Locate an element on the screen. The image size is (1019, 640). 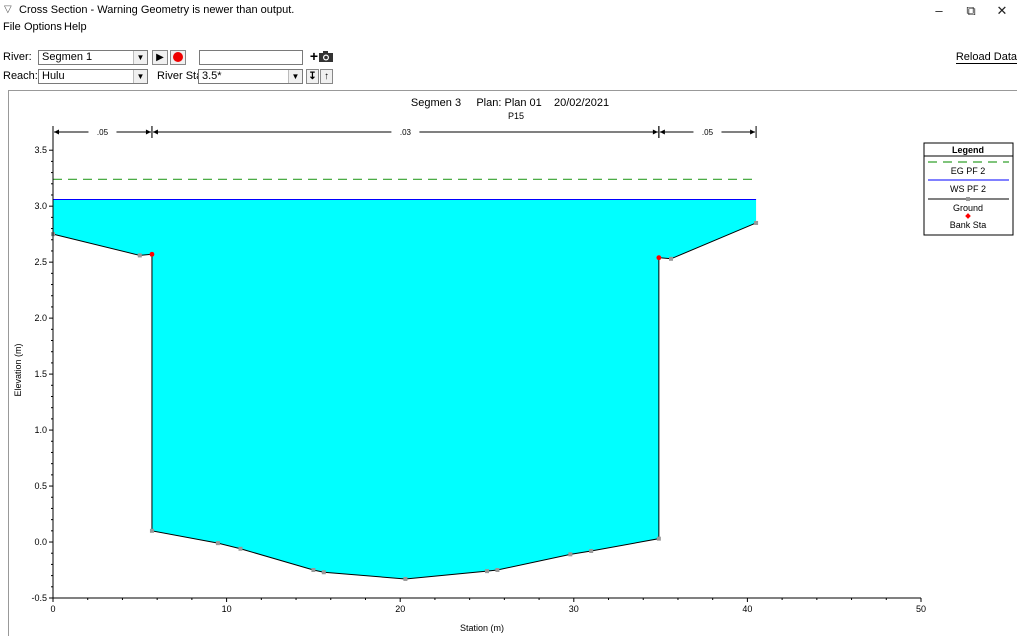
legend-ws-label: WS PF 2 is located at coordinates (968, 189).